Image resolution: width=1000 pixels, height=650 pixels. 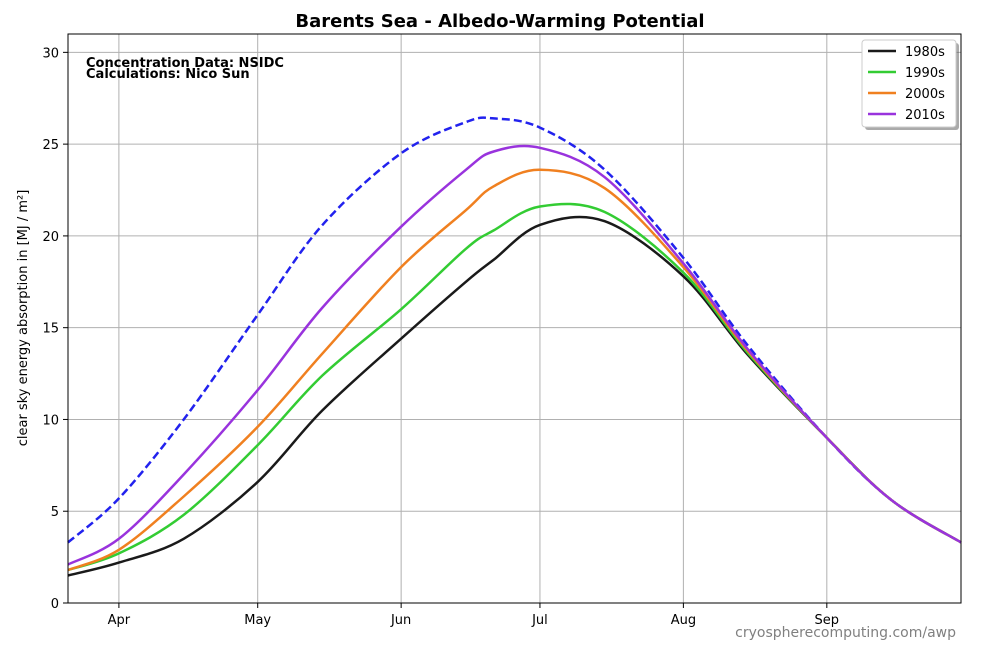 I want to click on x-axis: Apr May Jun Jul Aug Sep, so click(x=473, y=615).